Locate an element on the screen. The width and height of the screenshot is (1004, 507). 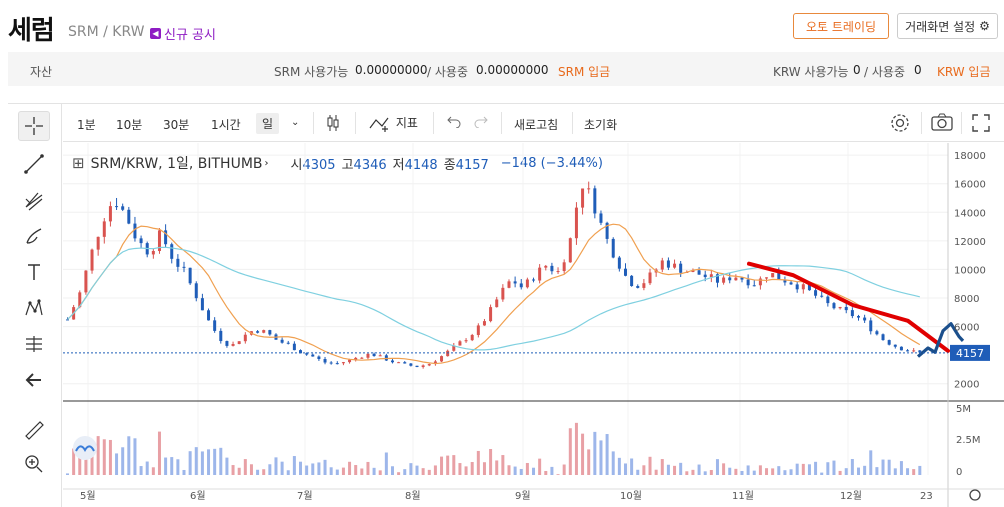
expand-icon: ⊞ is located at coordinates (78, 163).